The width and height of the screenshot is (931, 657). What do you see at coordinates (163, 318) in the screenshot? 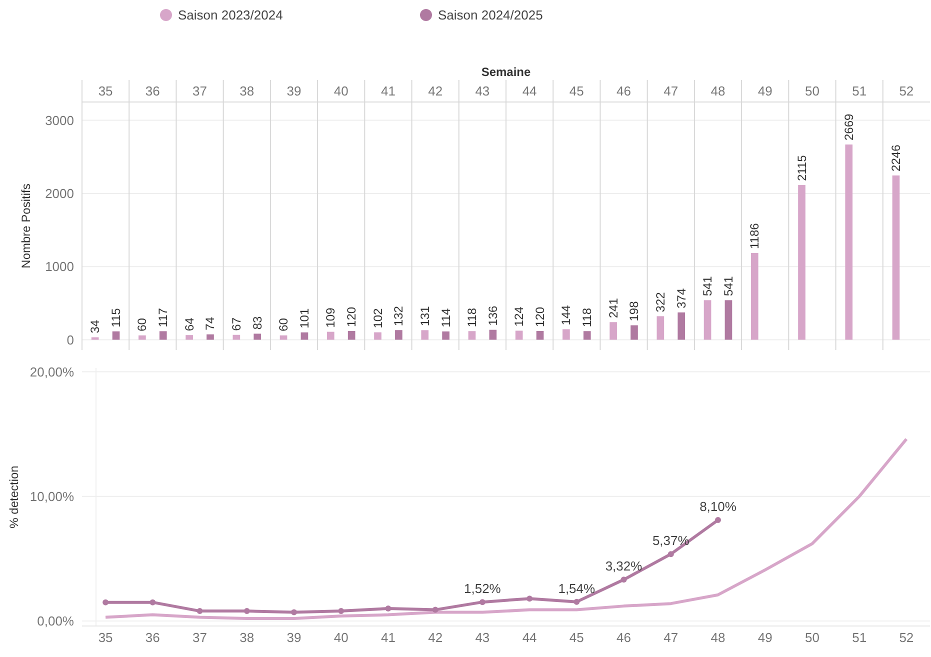
I see `data-label: 117` at bounding box center [163, 318].